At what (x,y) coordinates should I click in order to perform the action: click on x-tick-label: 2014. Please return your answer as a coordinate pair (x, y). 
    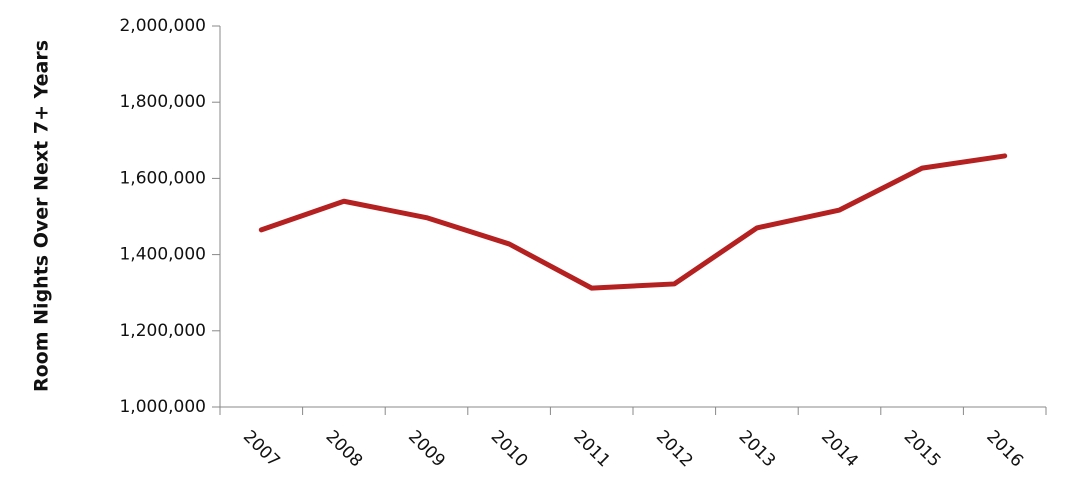
    Looking at the image, I should click on (839, 449).